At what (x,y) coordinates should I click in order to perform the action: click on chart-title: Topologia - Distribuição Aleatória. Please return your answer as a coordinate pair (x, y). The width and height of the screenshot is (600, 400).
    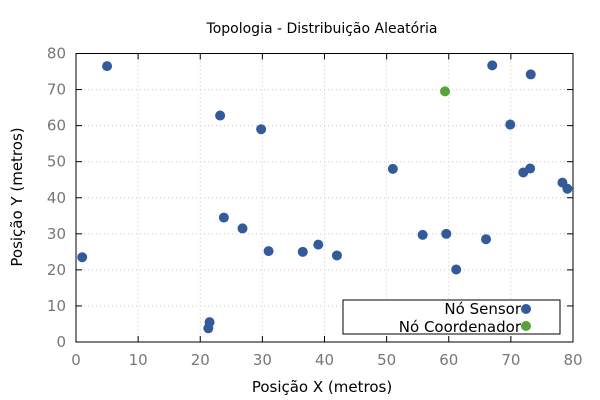
    Looking at the image, I should click on (322, 29).